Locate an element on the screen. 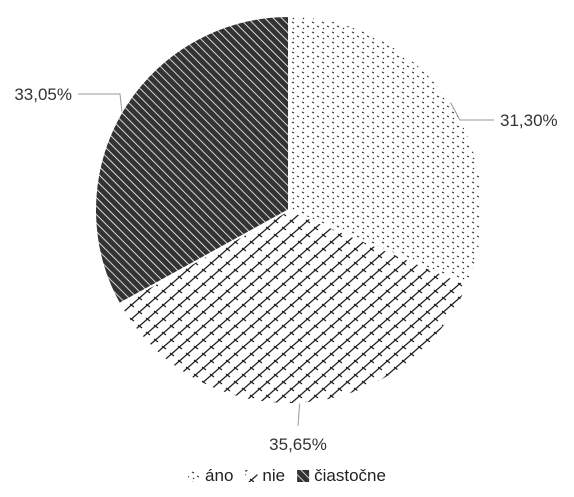 Image resolution: width=574 pixels, height=497 pixels. data-label-0: 31,30% is located at coordinates (529, 120).